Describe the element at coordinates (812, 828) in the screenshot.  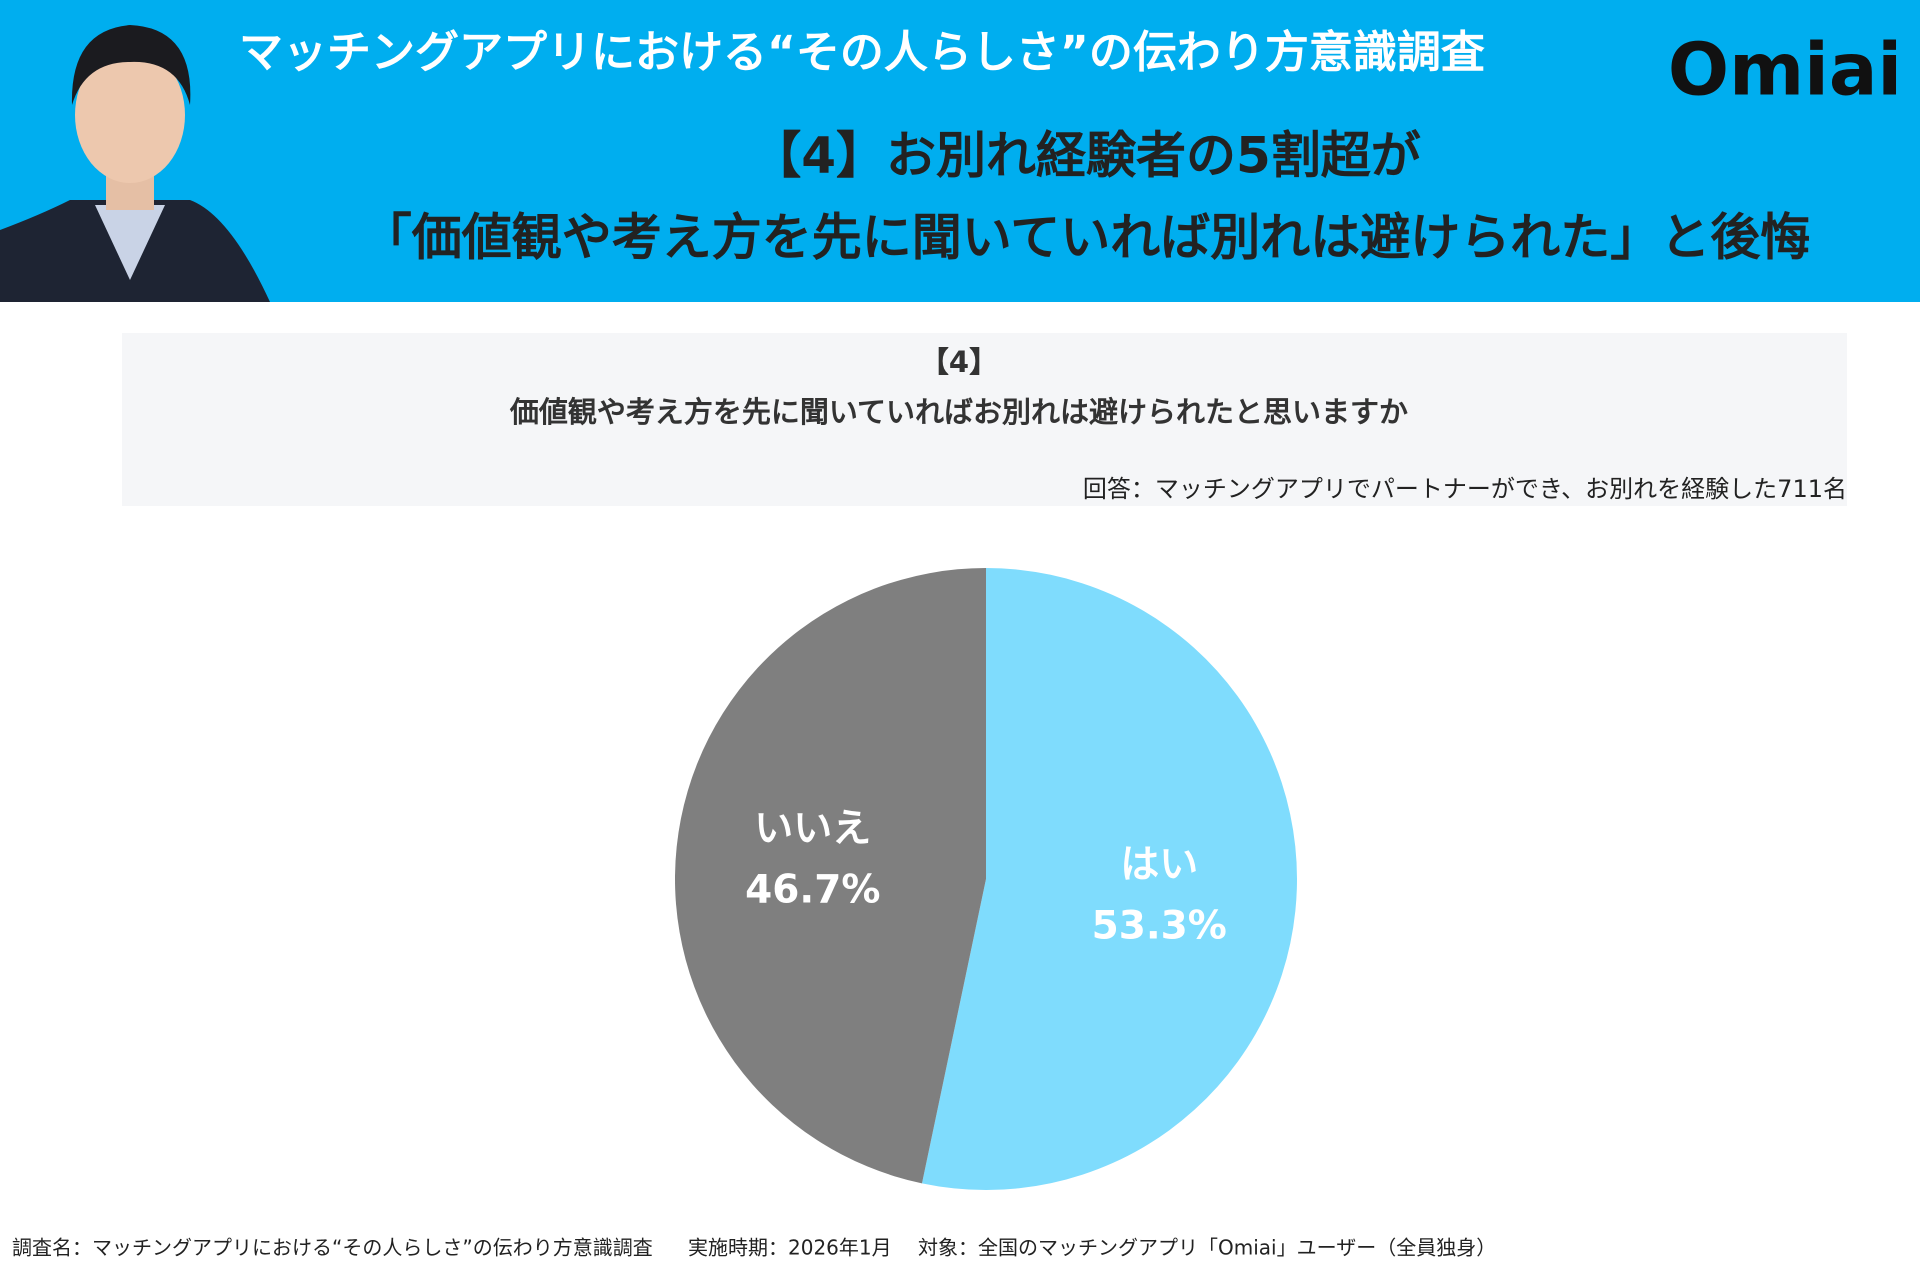
I see `slice-category-label: いいえ` at that location.